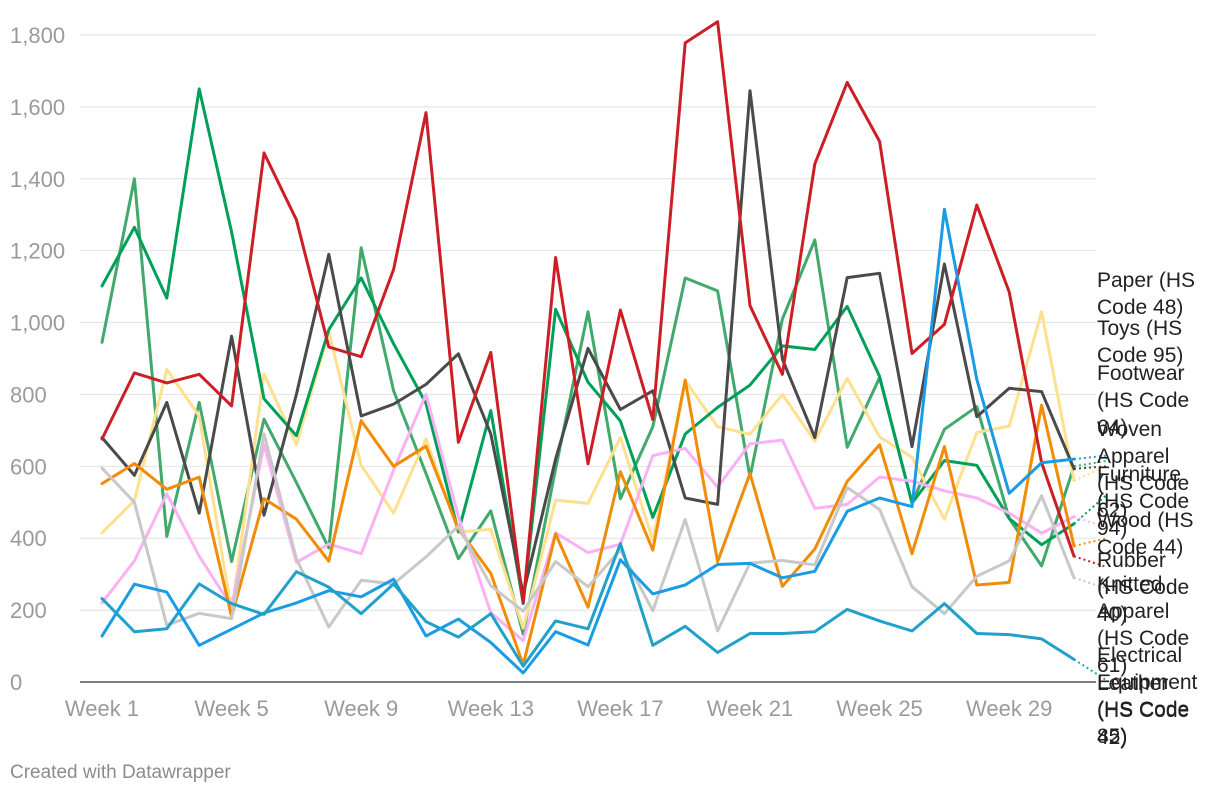 The width and height of the screenshot is (1220, 798). Describe the element at coordinates (1141, 373) in the screenshot. I see `series-label-line: Footwear` at that location.